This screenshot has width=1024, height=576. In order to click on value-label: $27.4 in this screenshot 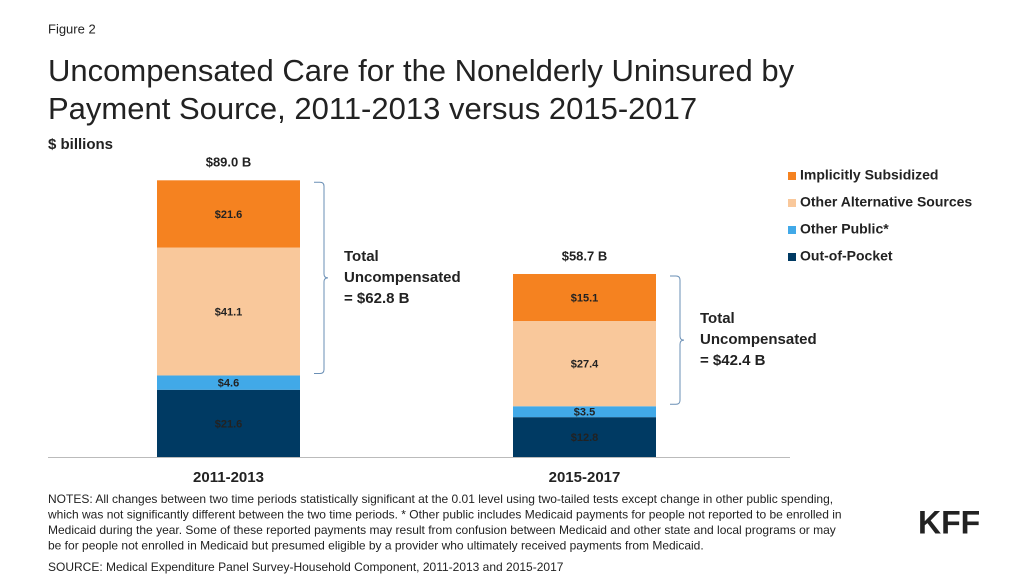, I will do `click(585, 365)`.